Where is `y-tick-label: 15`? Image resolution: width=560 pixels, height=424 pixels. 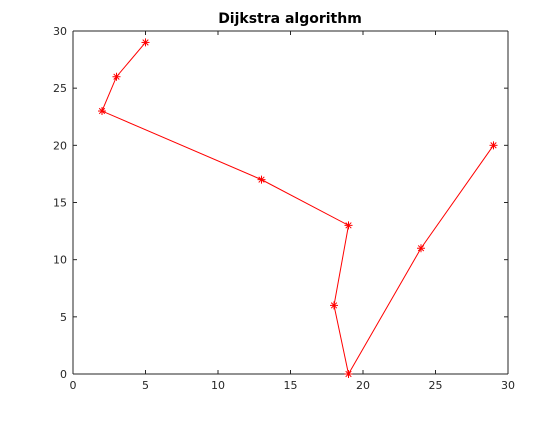
y-tick-label: 15 is located at coordinates (60, 203).